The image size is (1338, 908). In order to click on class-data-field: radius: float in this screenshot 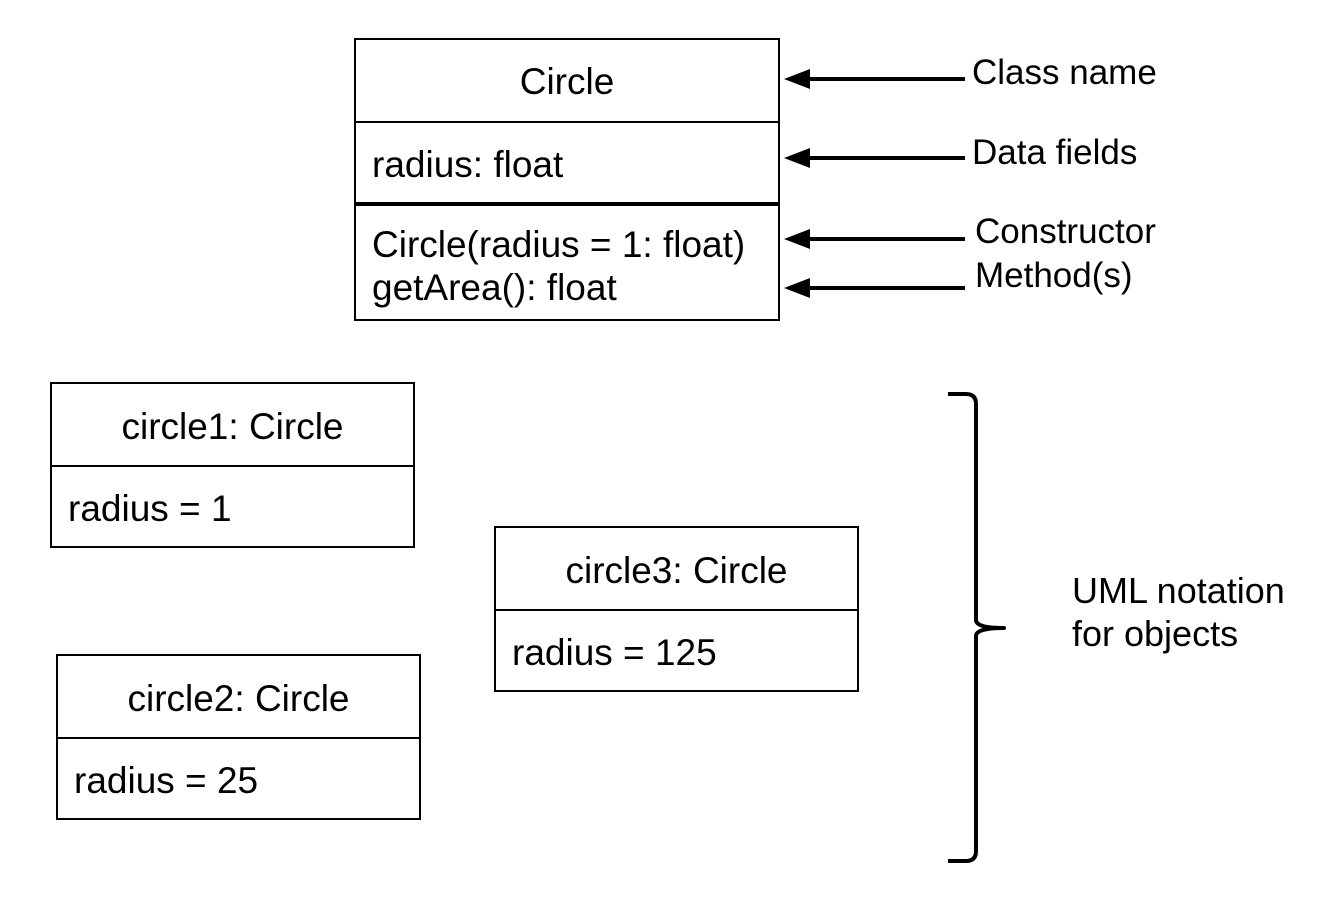, I will do `click(468, 164)`.